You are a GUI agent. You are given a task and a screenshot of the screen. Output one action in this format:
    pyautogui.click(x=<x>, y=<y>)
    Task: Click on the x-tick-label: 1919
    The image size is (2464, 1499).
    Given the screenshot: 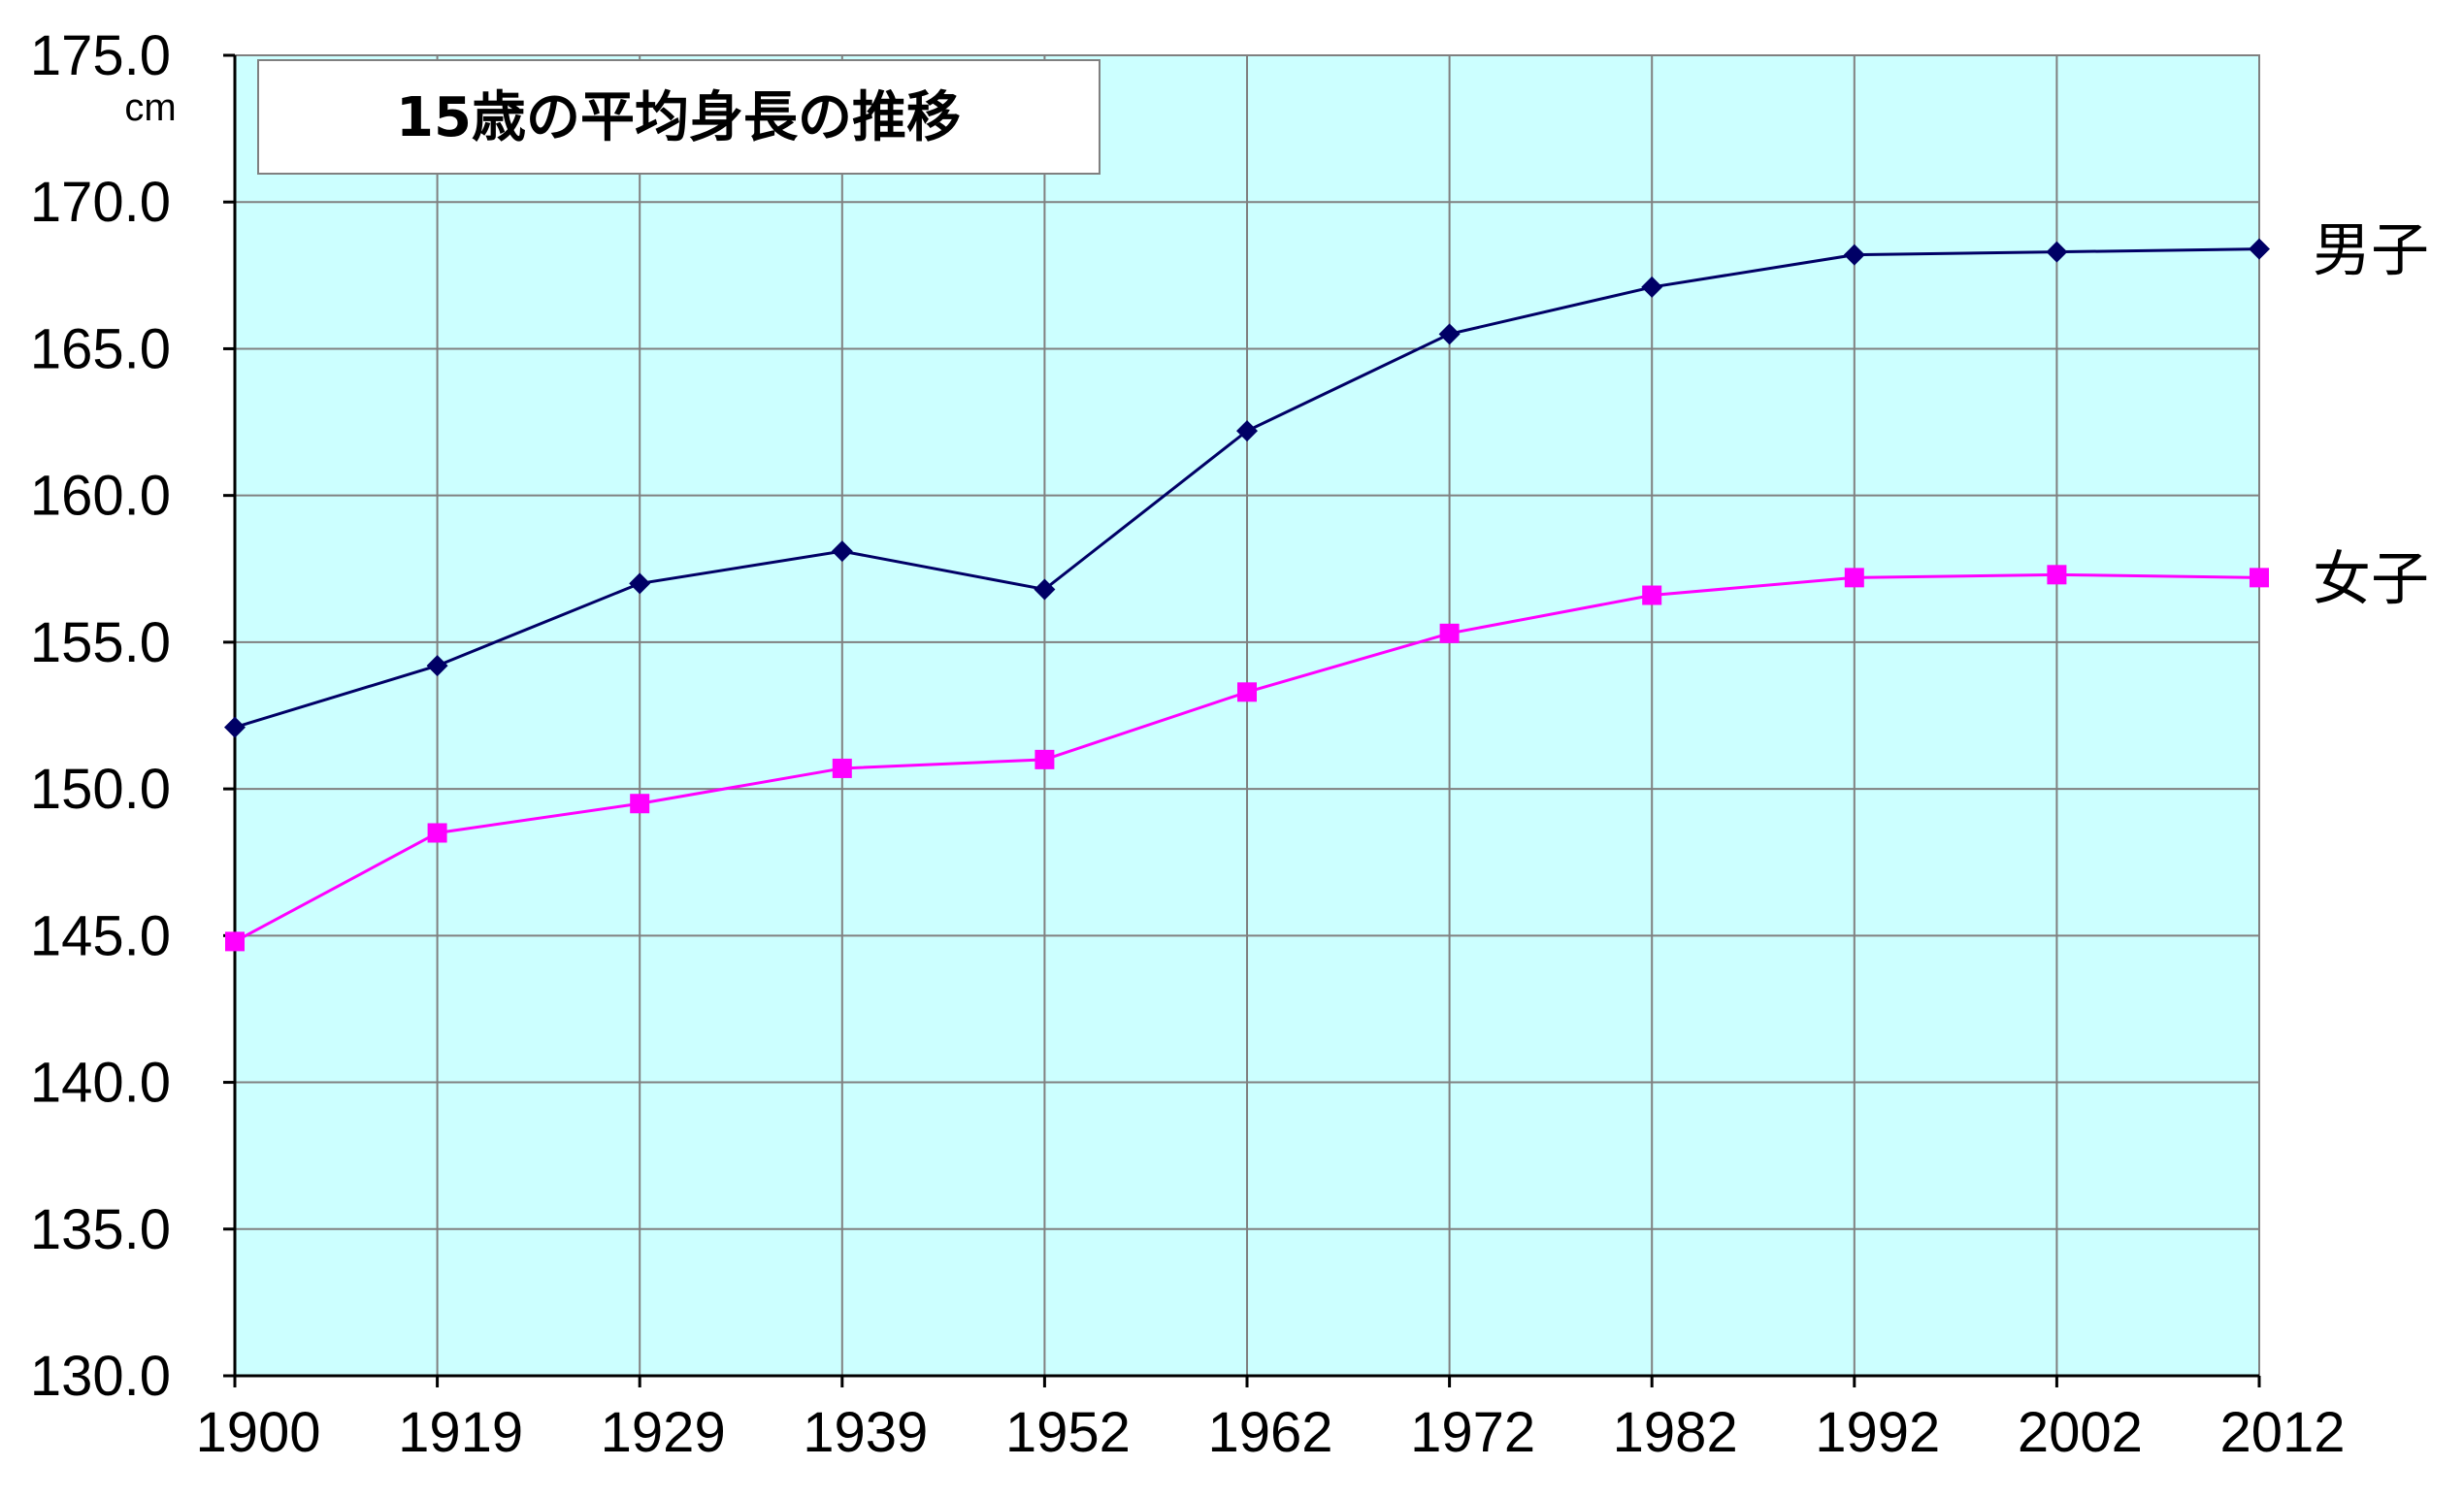 What is the action you would take?
    pyautogui.click(x=461, y=1432)
    